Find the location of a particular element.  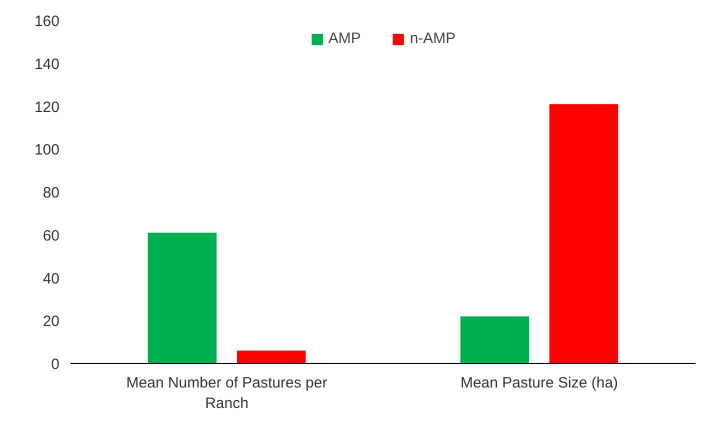

y-tick-label: 0 is located at coordinates (55, 364).